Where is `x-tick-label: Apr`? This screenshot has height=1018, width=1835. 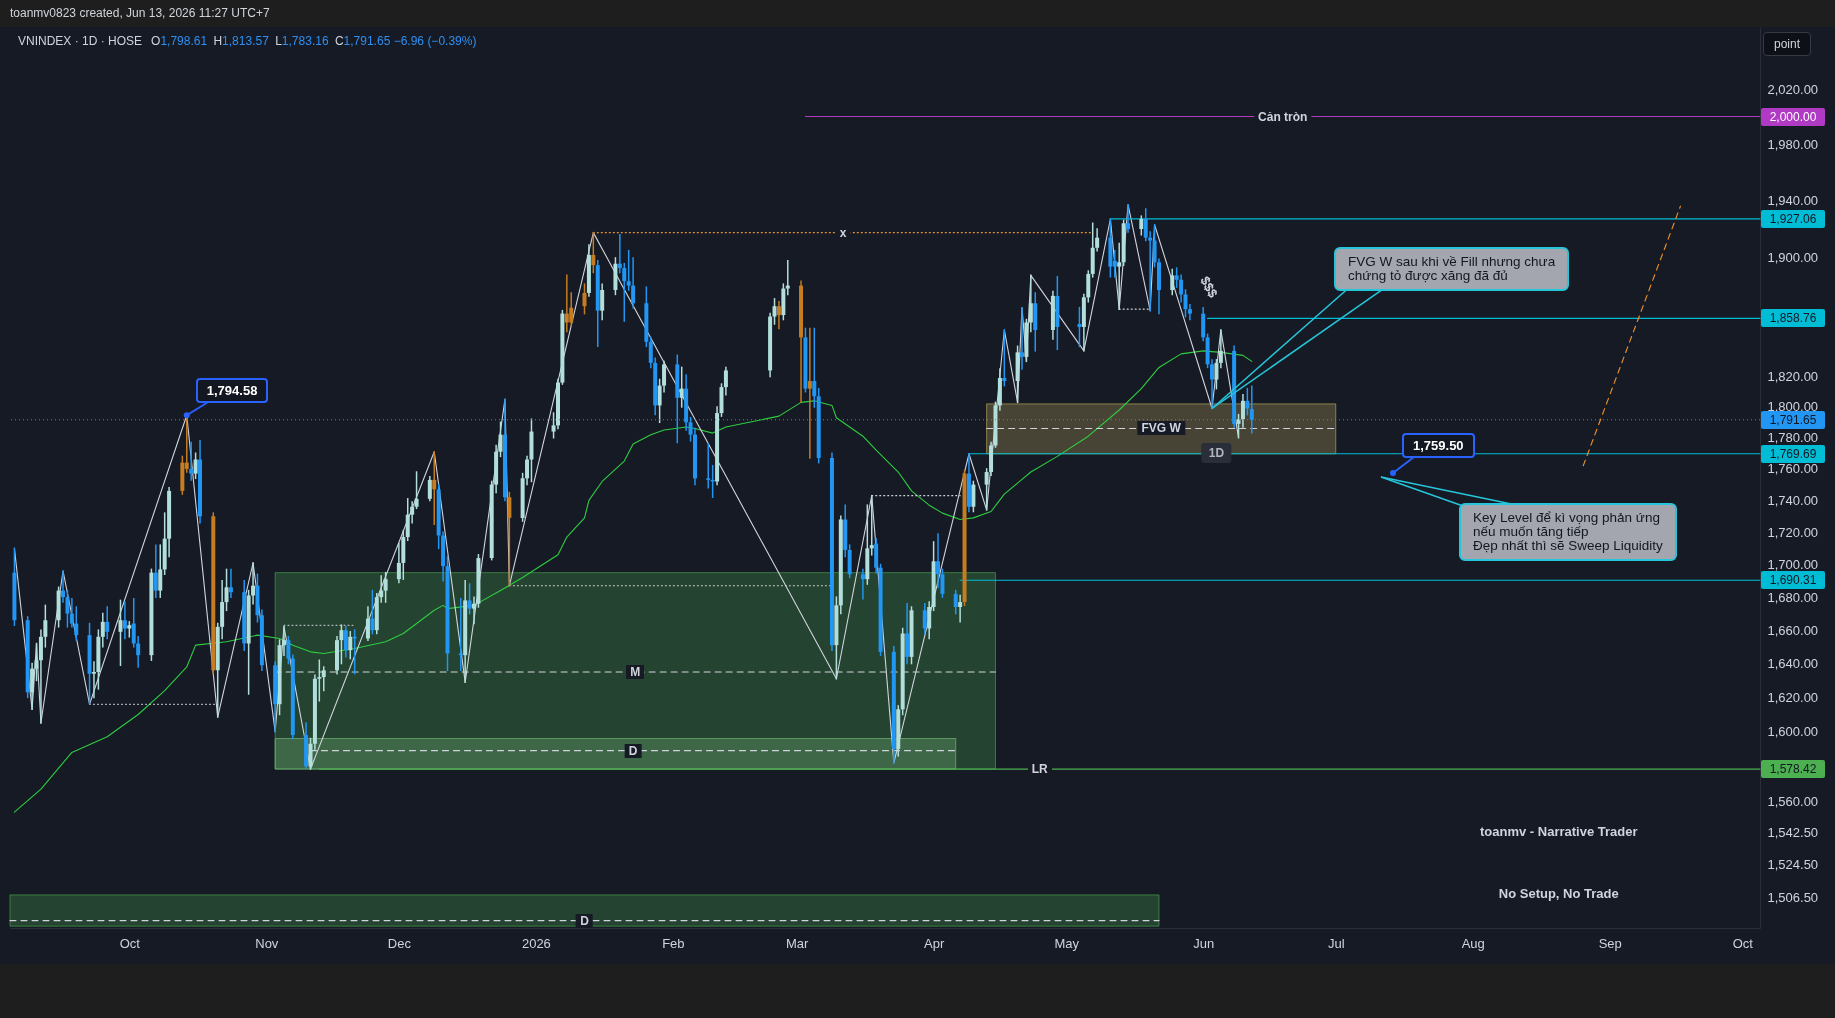
x-tick-label: Apr is located at coordinates (934, 943).